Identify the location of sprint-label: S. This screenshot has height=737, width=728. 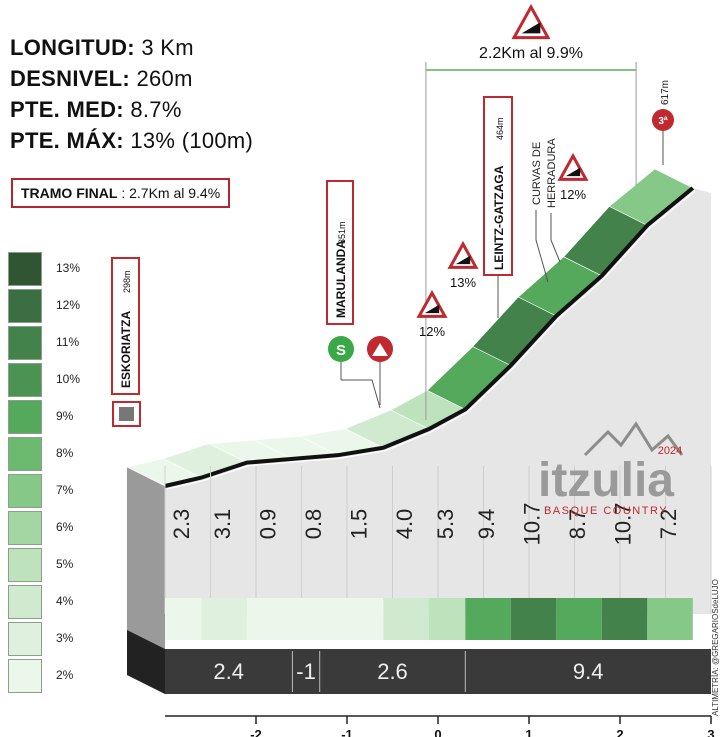
(341, 350).